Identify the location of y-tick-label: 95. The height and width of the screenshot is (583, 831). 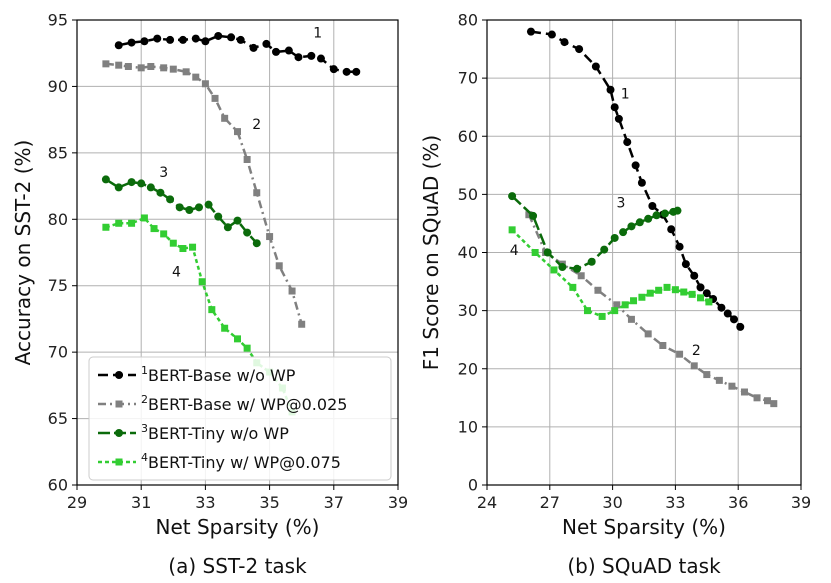
(58, 20).